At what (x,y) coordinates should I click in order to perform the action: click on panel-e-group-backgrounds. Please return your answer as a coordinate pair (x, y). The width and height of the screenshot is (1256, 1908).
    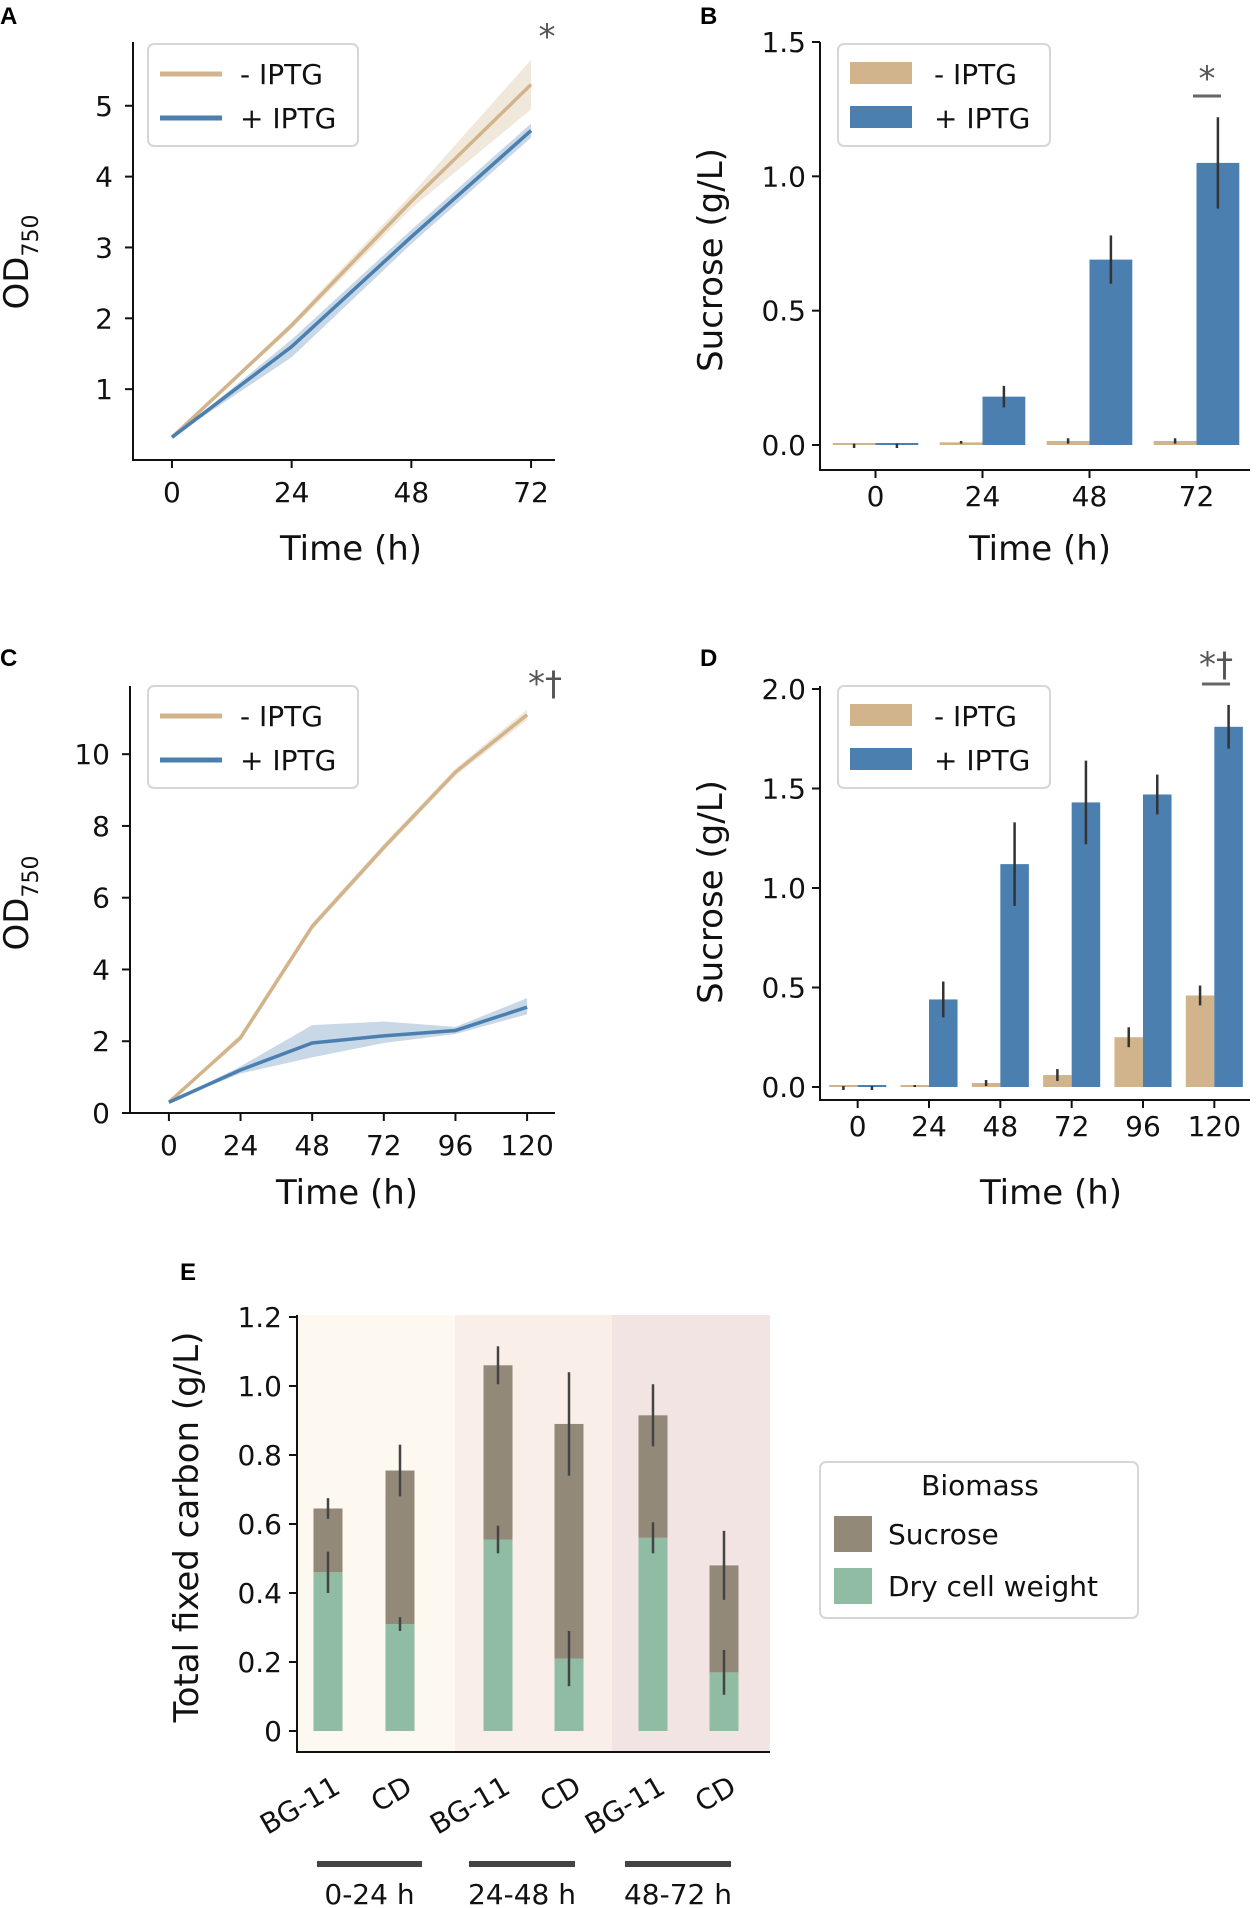
    Looking at the image, I should click on (533, 1533).